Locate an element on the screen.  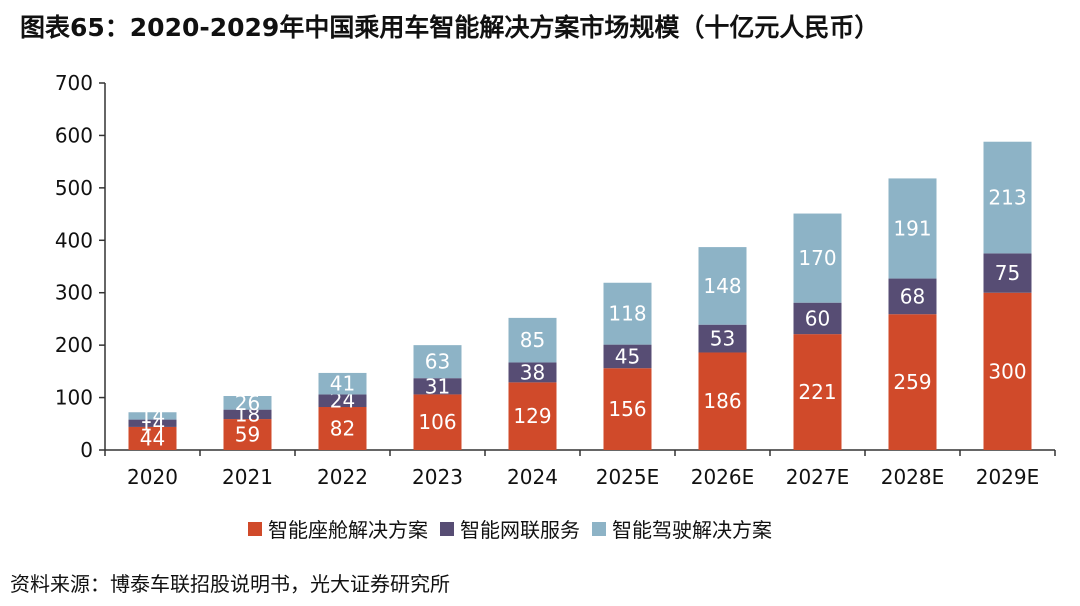
legend-label-connected: 智能网联服务 is located at coordinates (520, 530).